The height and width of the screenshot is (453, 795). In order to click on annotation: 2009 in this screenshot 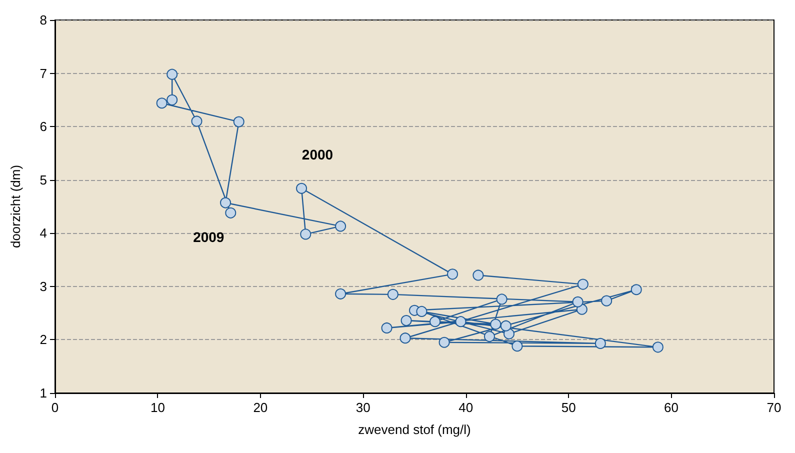, I will do `click(208, 236)`.